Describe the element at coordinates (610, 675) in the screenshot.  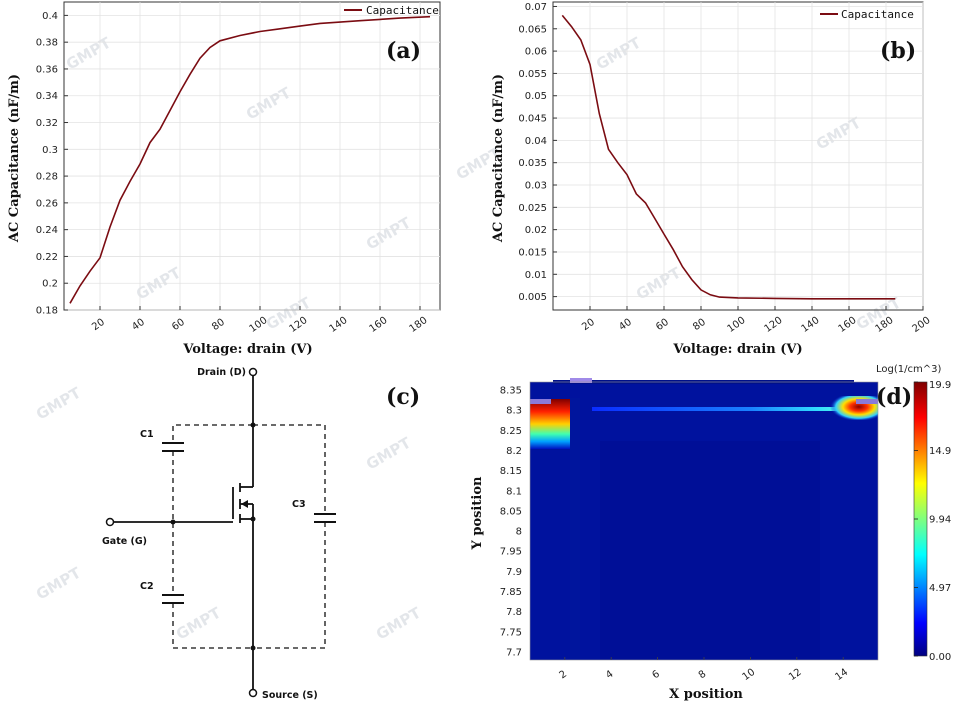
I see `chart-d-xtick-label: 4` at that location.